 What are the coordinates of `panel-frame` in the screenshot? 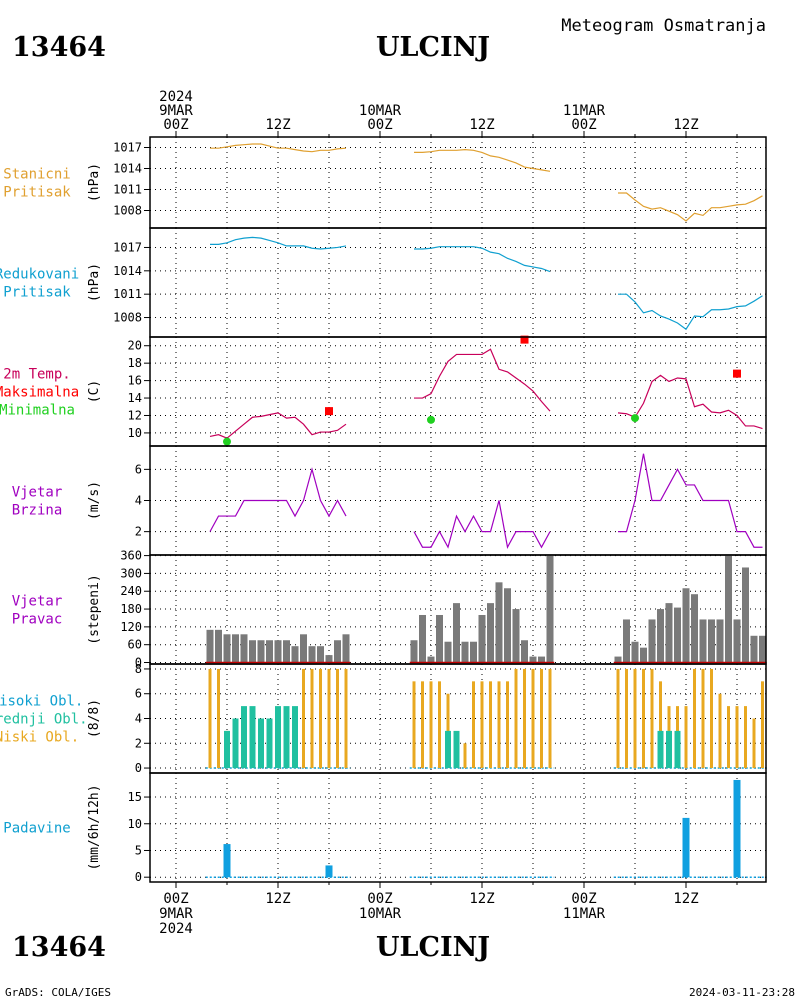 It's located at (458, 827).